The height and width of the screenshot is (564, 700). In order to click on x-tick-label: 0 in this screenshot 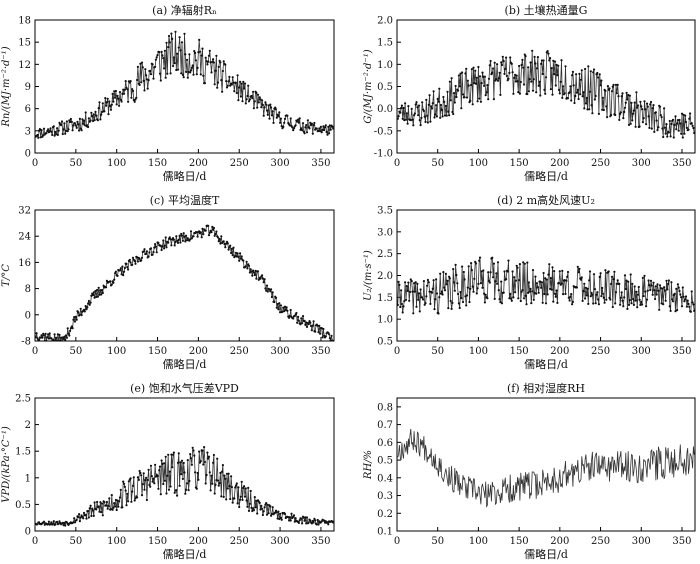, I will do `click(35, 541)`.